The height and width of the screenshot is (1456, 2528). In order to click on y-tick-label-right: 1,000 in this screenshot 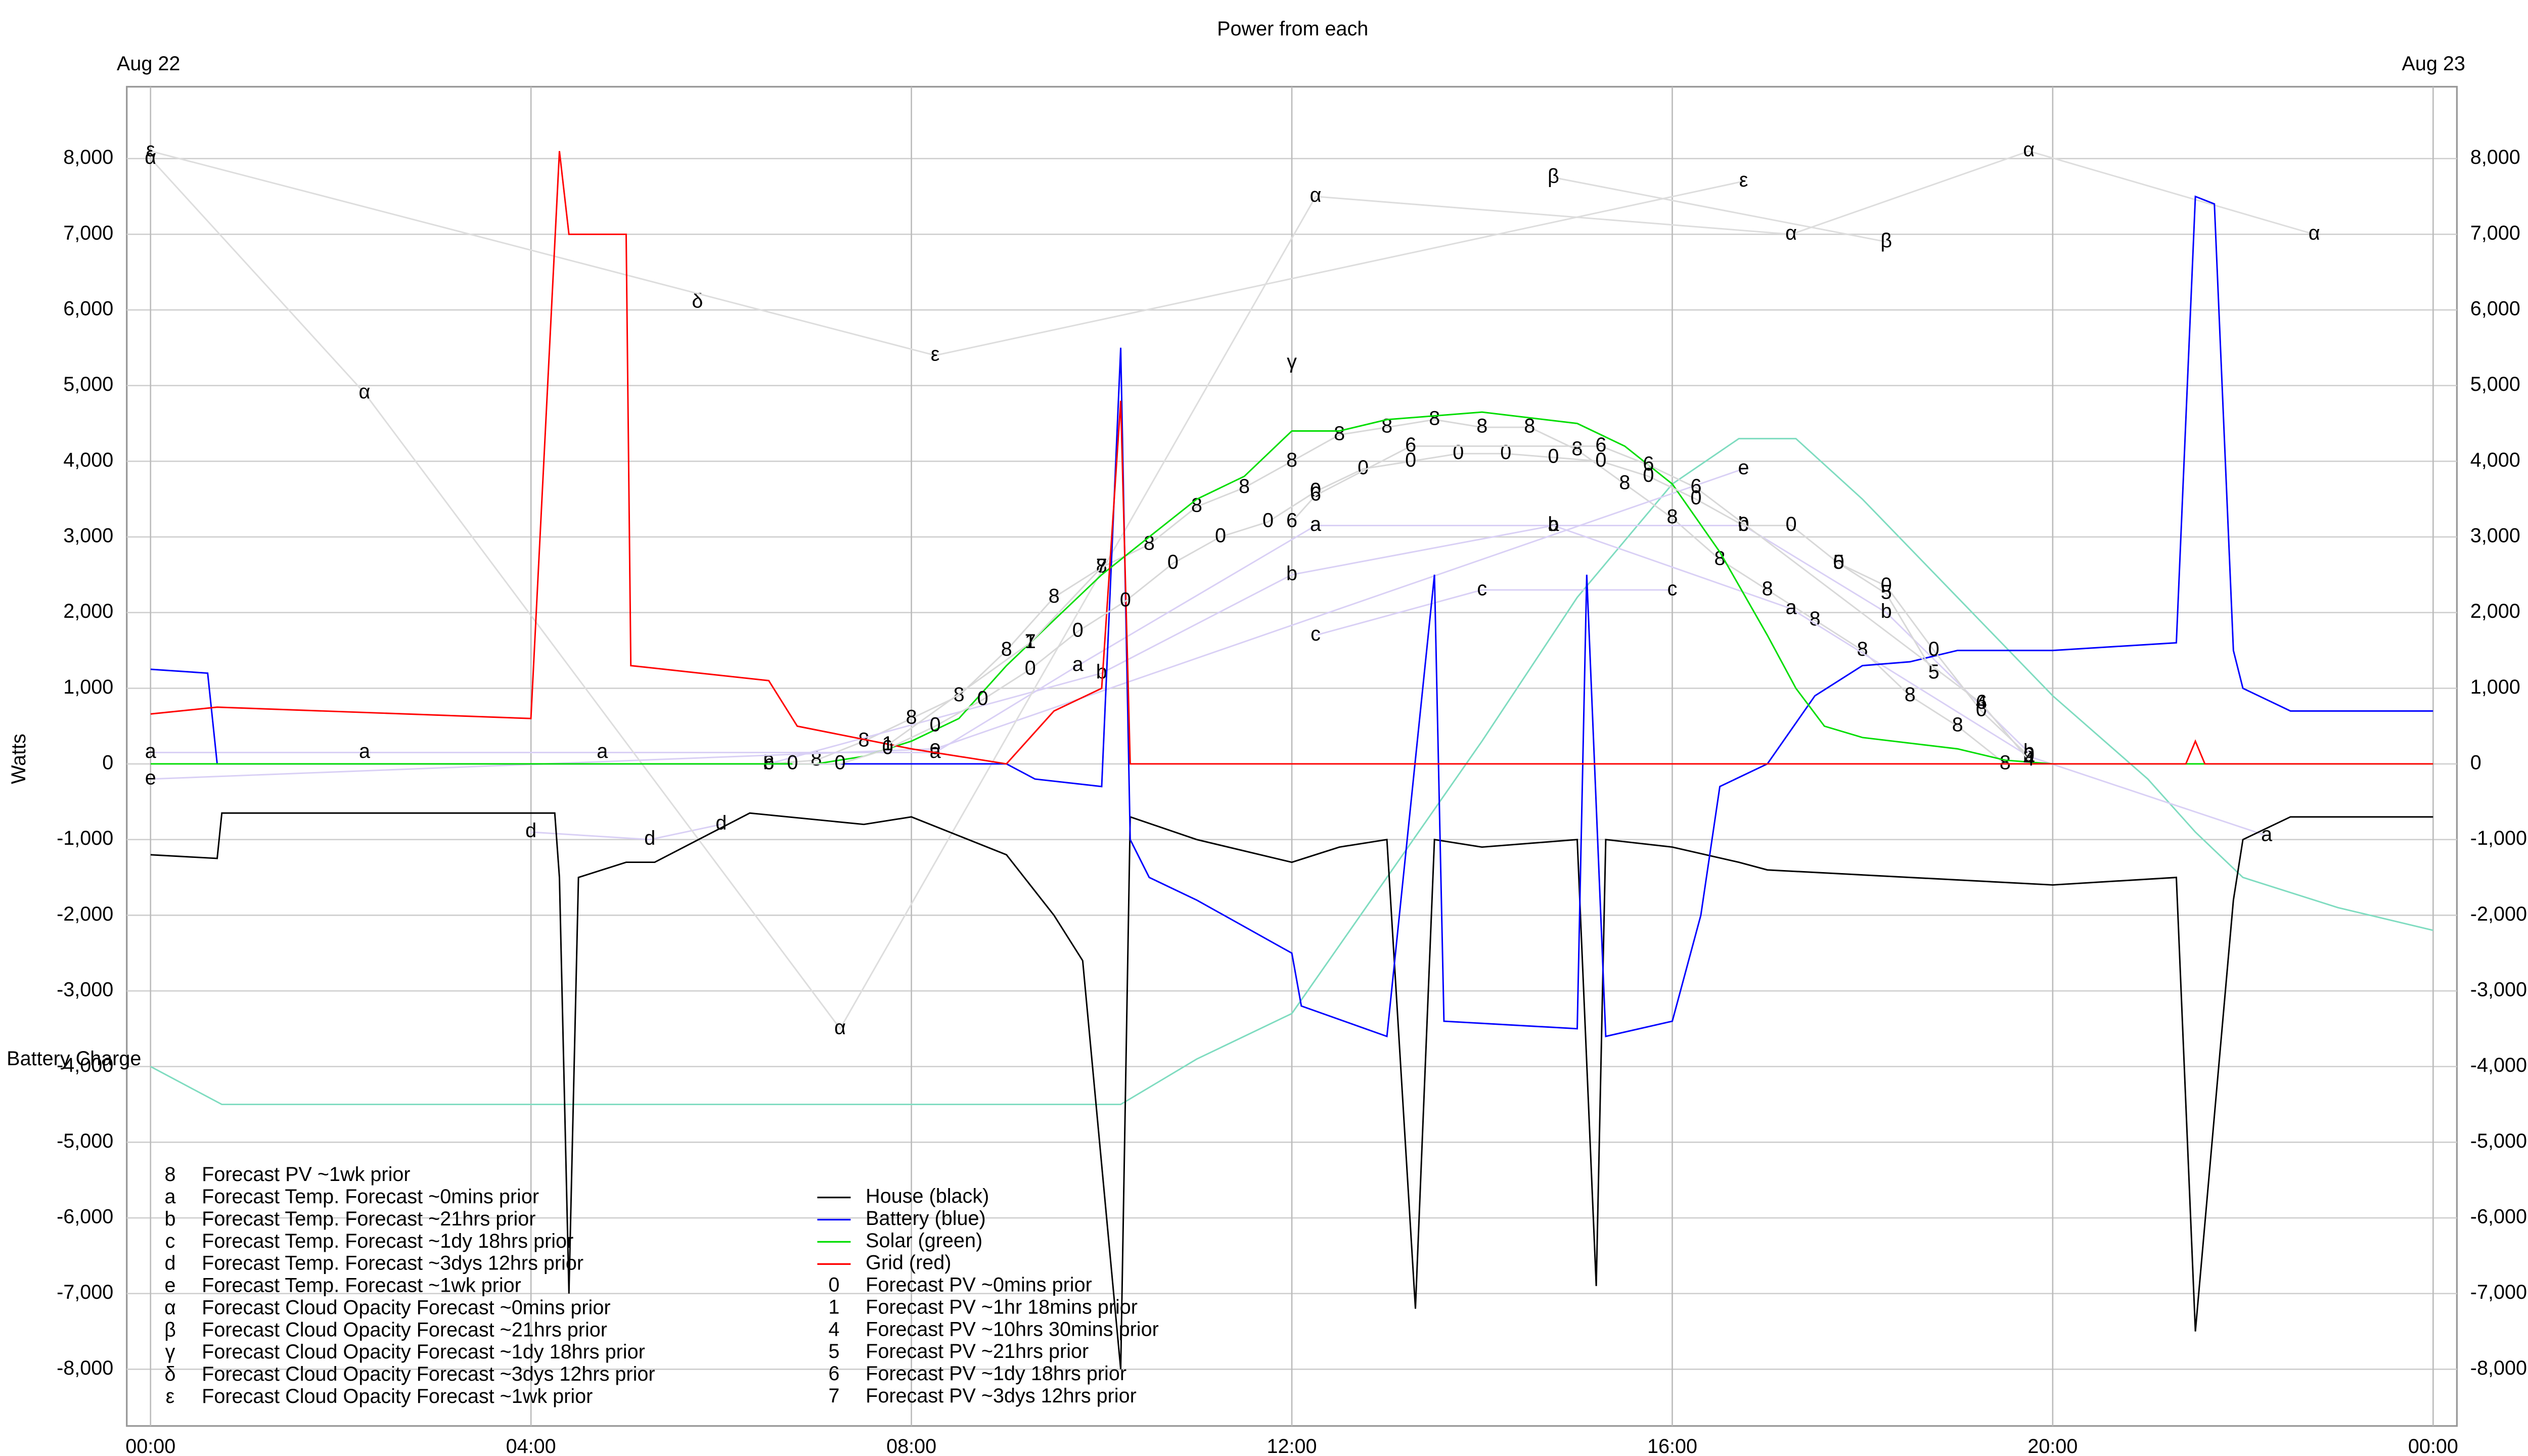, I will do `click(2495, 687)`.